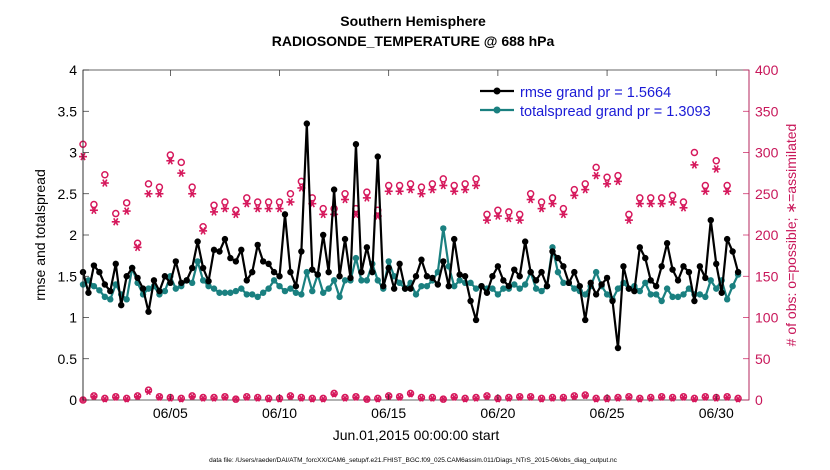  Describe the element at coordinates (68, 276) in the screenshot. I see `y-tick-label: 1.5` at that location.